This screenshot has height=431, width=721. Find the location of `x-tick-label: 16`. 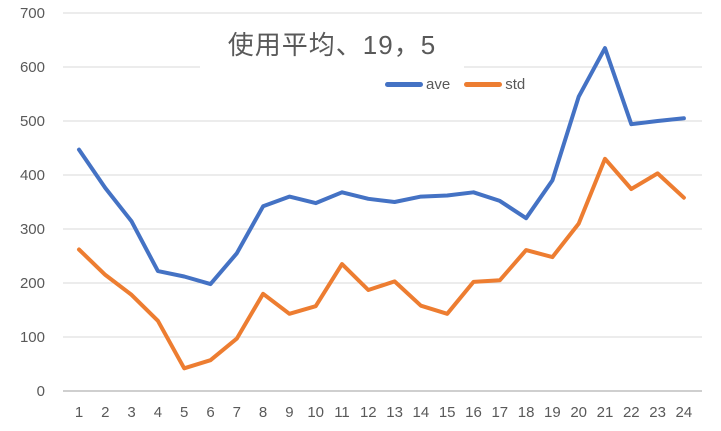

x-tick-label: 16 is located at coordinates (473, 412).